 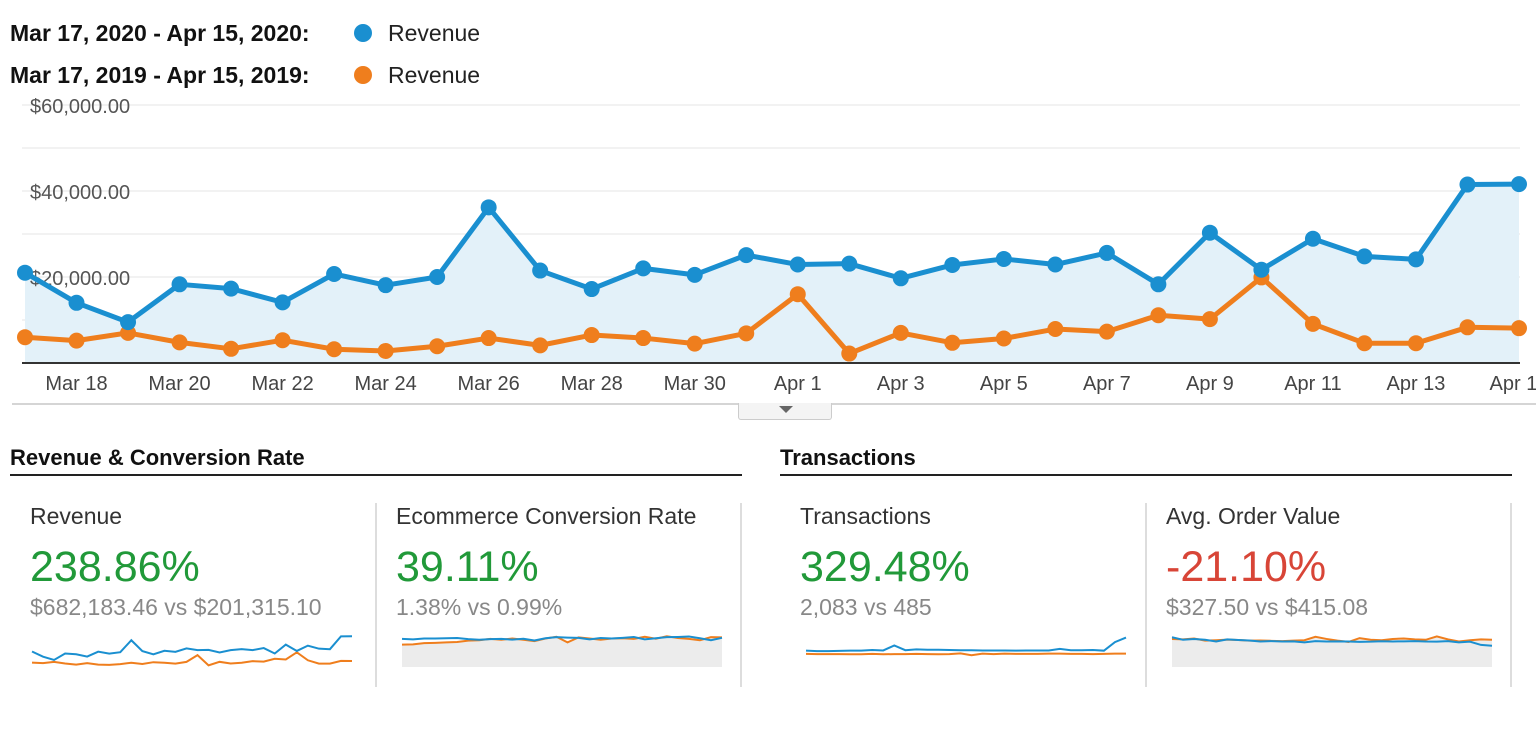 What do you see at coordinates (1267, 607) in the screenshot?
I see `metric-comparison: $327.50 vs $415.08` at bounding box center [1267, 607].